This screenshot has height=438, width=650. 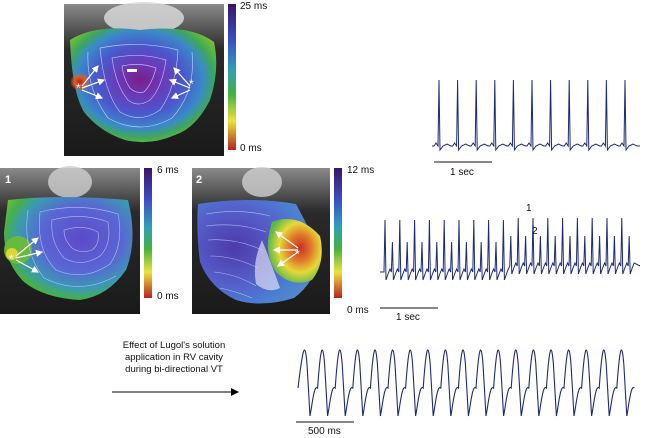 I want to click on activation-map-2: *, so click(x=261, y=240).